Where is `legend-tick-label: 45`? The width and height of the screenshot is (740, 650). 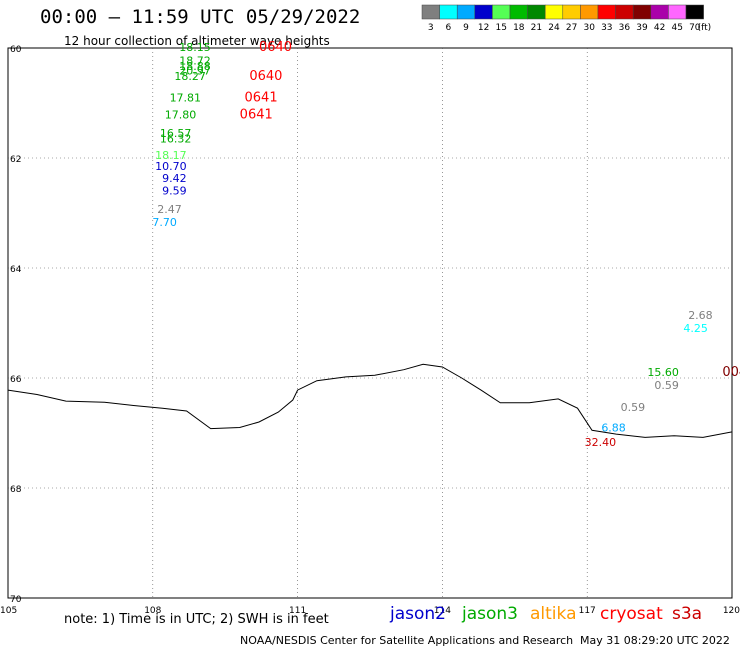
legend-tick-label: 45 is located at coordinates (676, 28).